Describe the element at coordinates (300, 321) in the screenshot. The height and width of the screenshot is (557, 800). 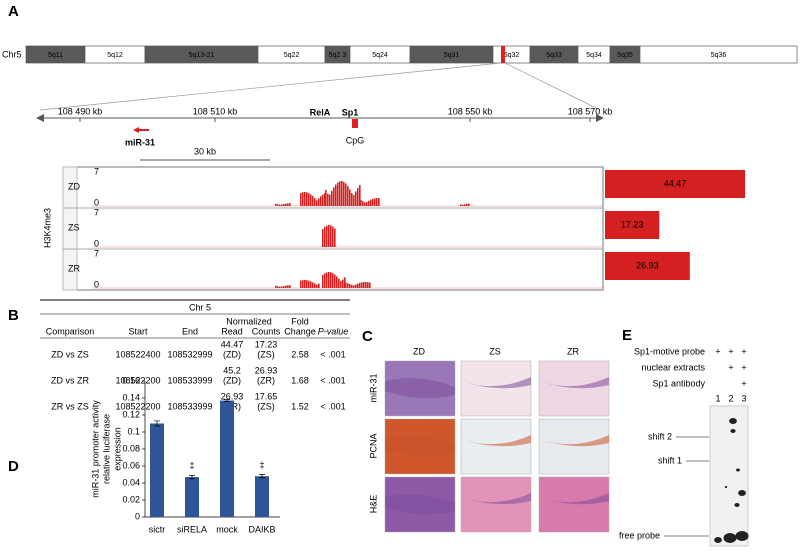
I see `table-header: Fold` at that location.